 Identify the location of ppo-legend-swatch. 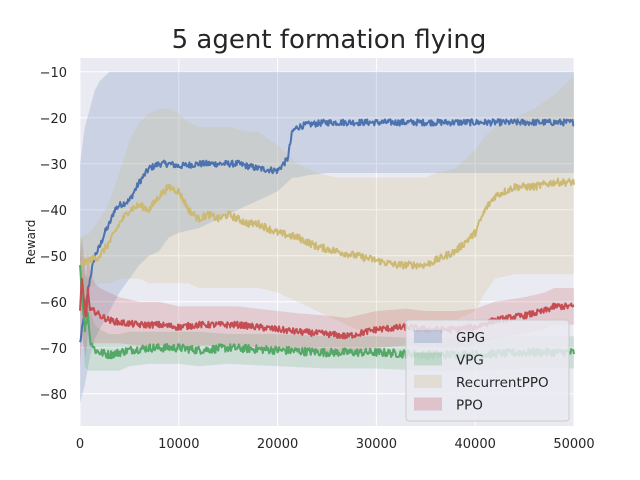
(428, 404).